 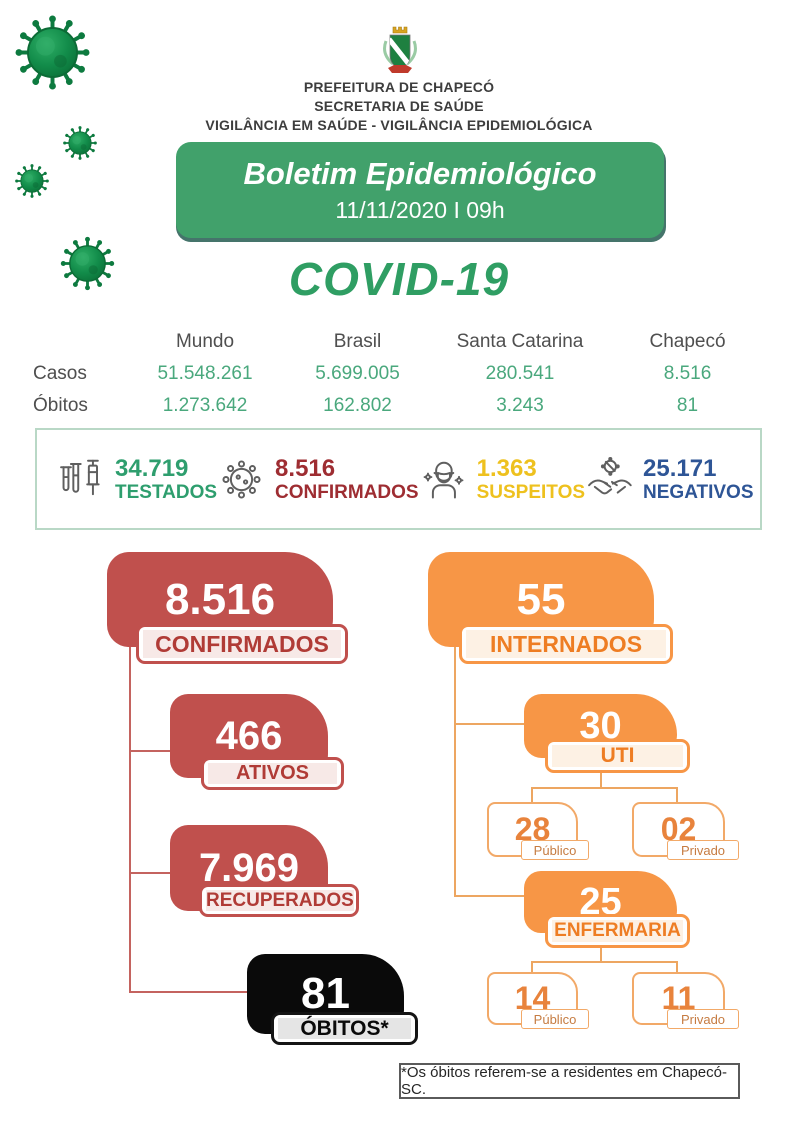 I want to click on icu-label: UTI, so click(x=617, y=755).